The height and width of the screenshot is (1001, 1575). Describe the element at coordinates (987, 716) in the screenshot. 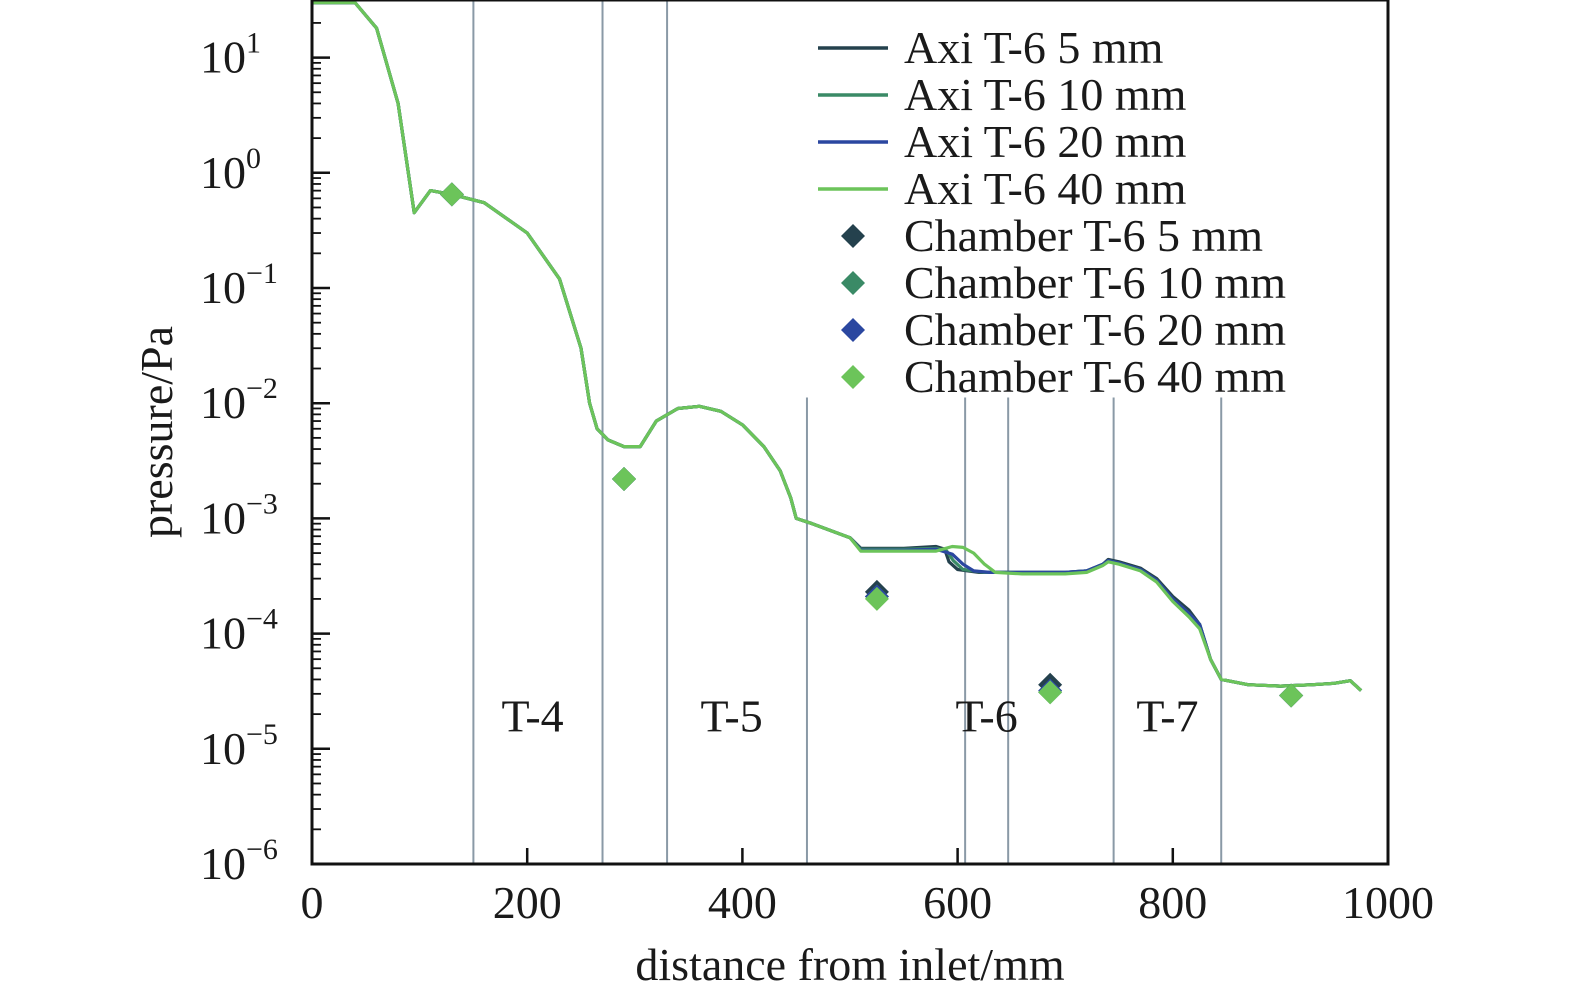

I see `section-label: T-6` at that location.